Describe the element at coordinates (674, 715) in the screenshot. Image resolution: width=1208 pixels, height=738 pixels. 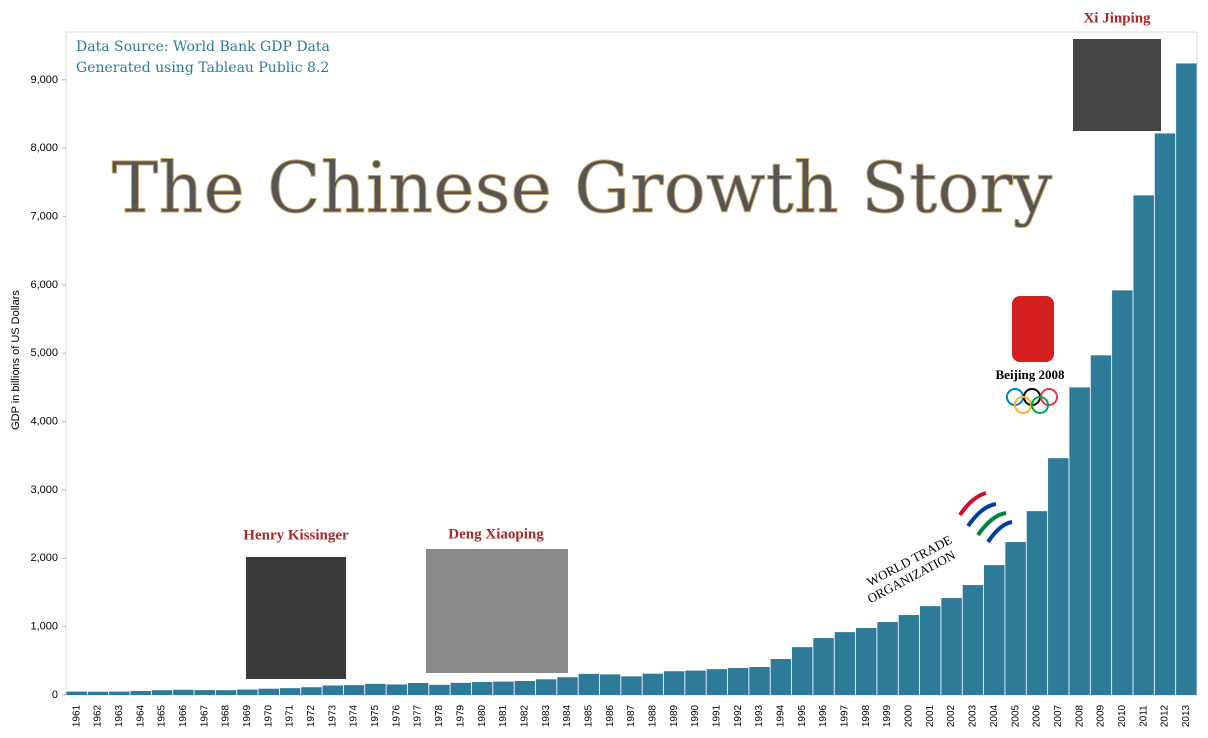
I see `x-tick-label: 1989` at that location.